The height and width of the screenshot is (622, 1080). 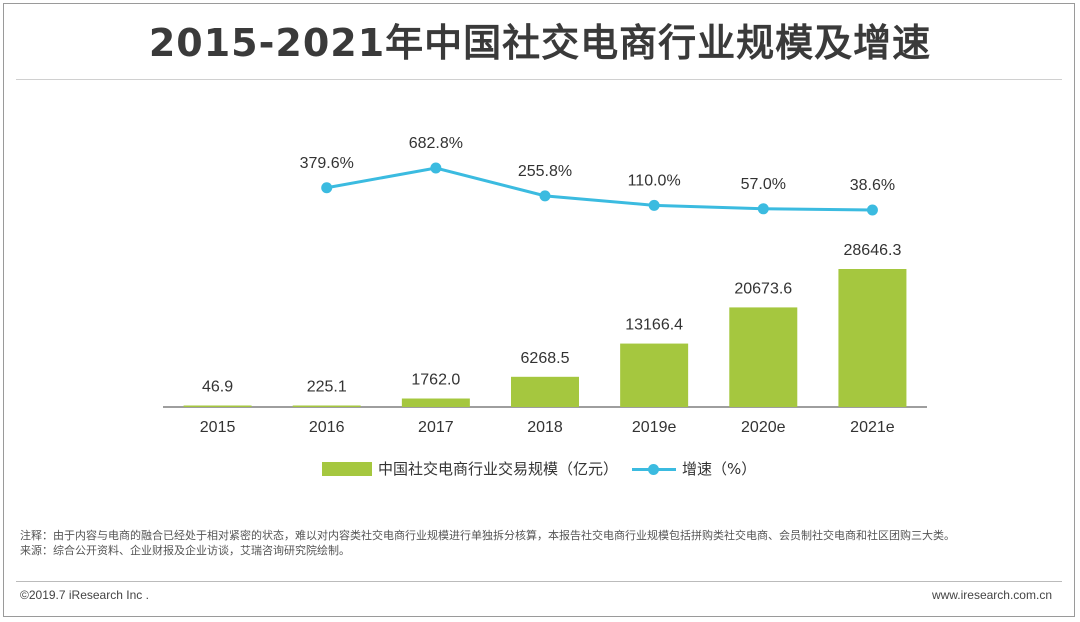 What do you see at coordinates (545, 358) in the screenshot?
I see `bar-value-label: 6268.5` at bounding box center [545, 358].